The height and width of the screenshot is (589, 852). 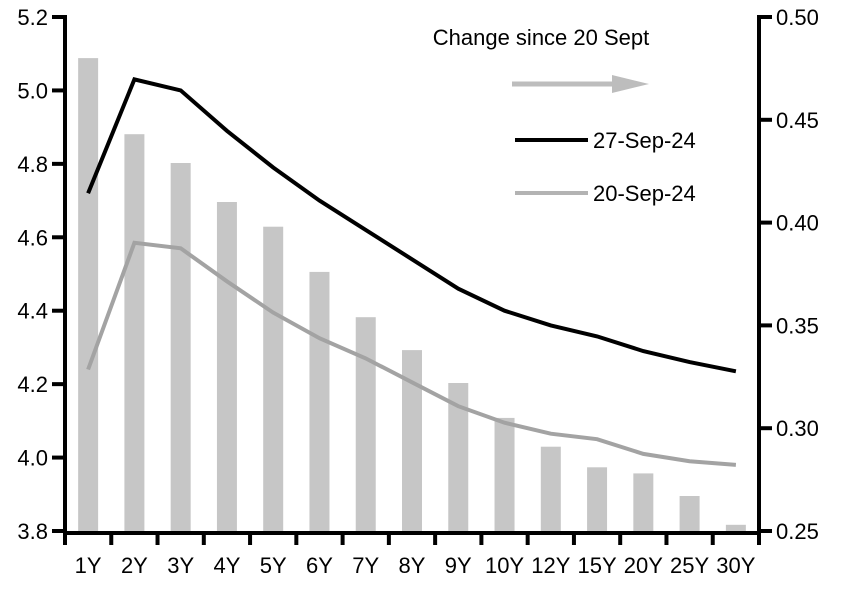 I want to click on left-axis-tick-label: 4.0, so click(x=32, y=458).